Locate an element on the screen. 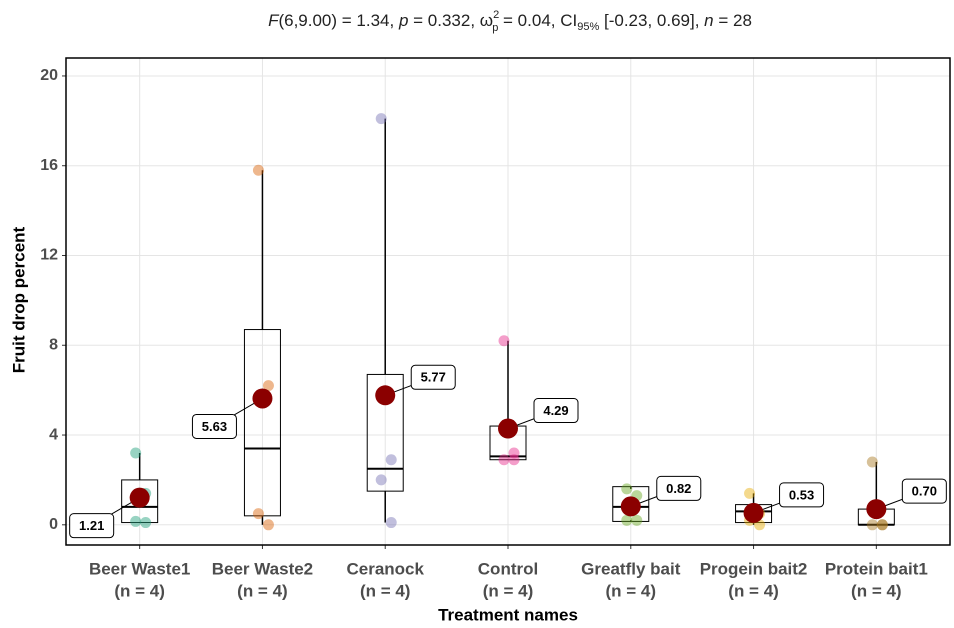  x-tick-label: Progein bait2 is located at coordinates (754, 568).